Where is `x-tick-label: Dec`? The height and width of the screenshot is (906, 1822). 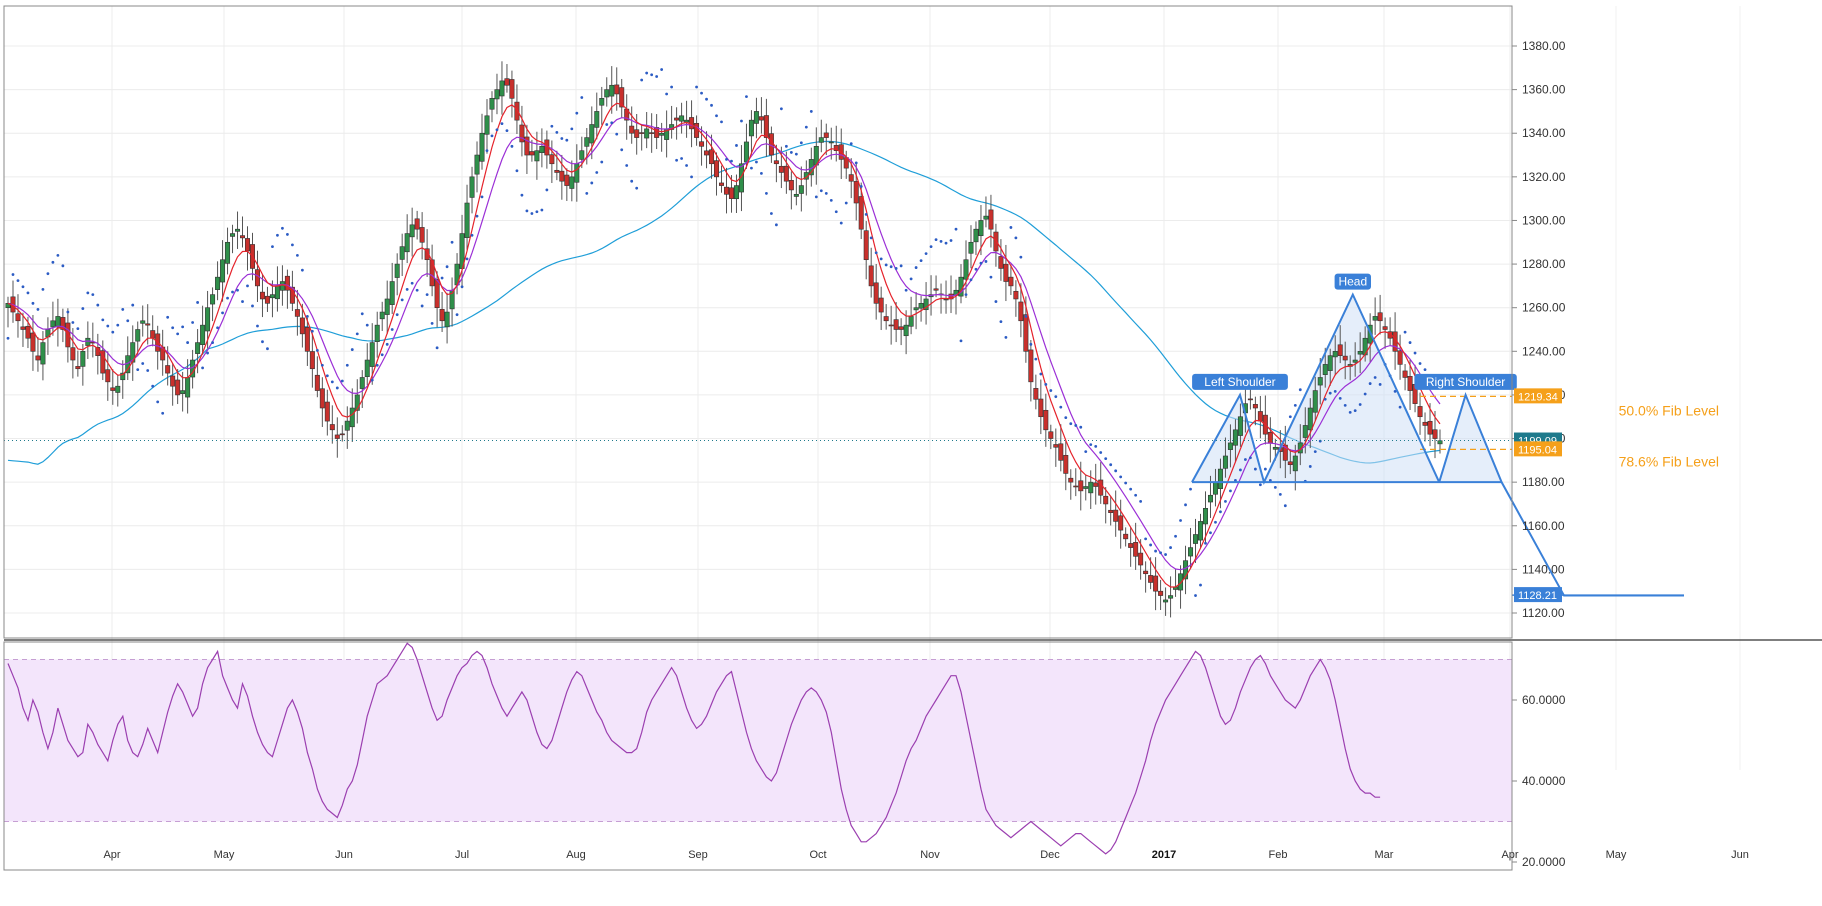 x-tick-label: Dec is located at coordinates (1050, 855).